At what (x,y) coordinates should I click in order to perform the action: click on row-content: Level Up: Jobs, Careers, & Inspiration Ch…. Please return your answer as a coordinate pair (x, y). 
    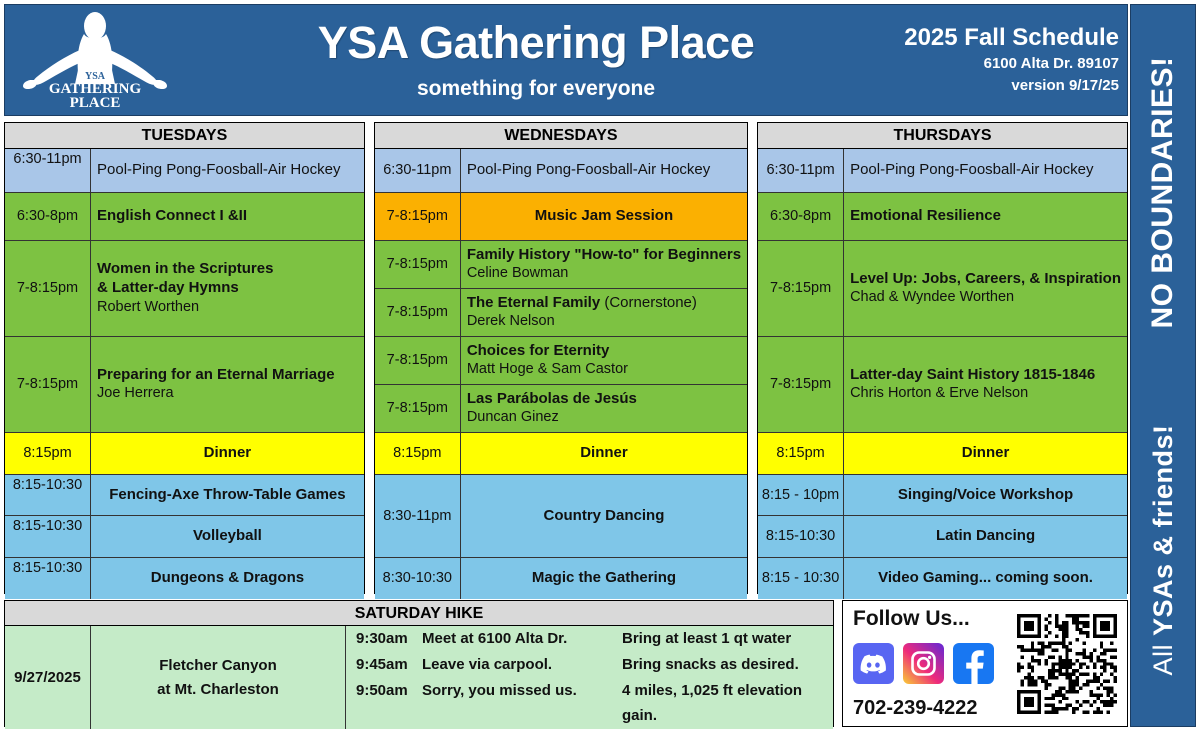
    Looking at the image, I should click on (985, 288).